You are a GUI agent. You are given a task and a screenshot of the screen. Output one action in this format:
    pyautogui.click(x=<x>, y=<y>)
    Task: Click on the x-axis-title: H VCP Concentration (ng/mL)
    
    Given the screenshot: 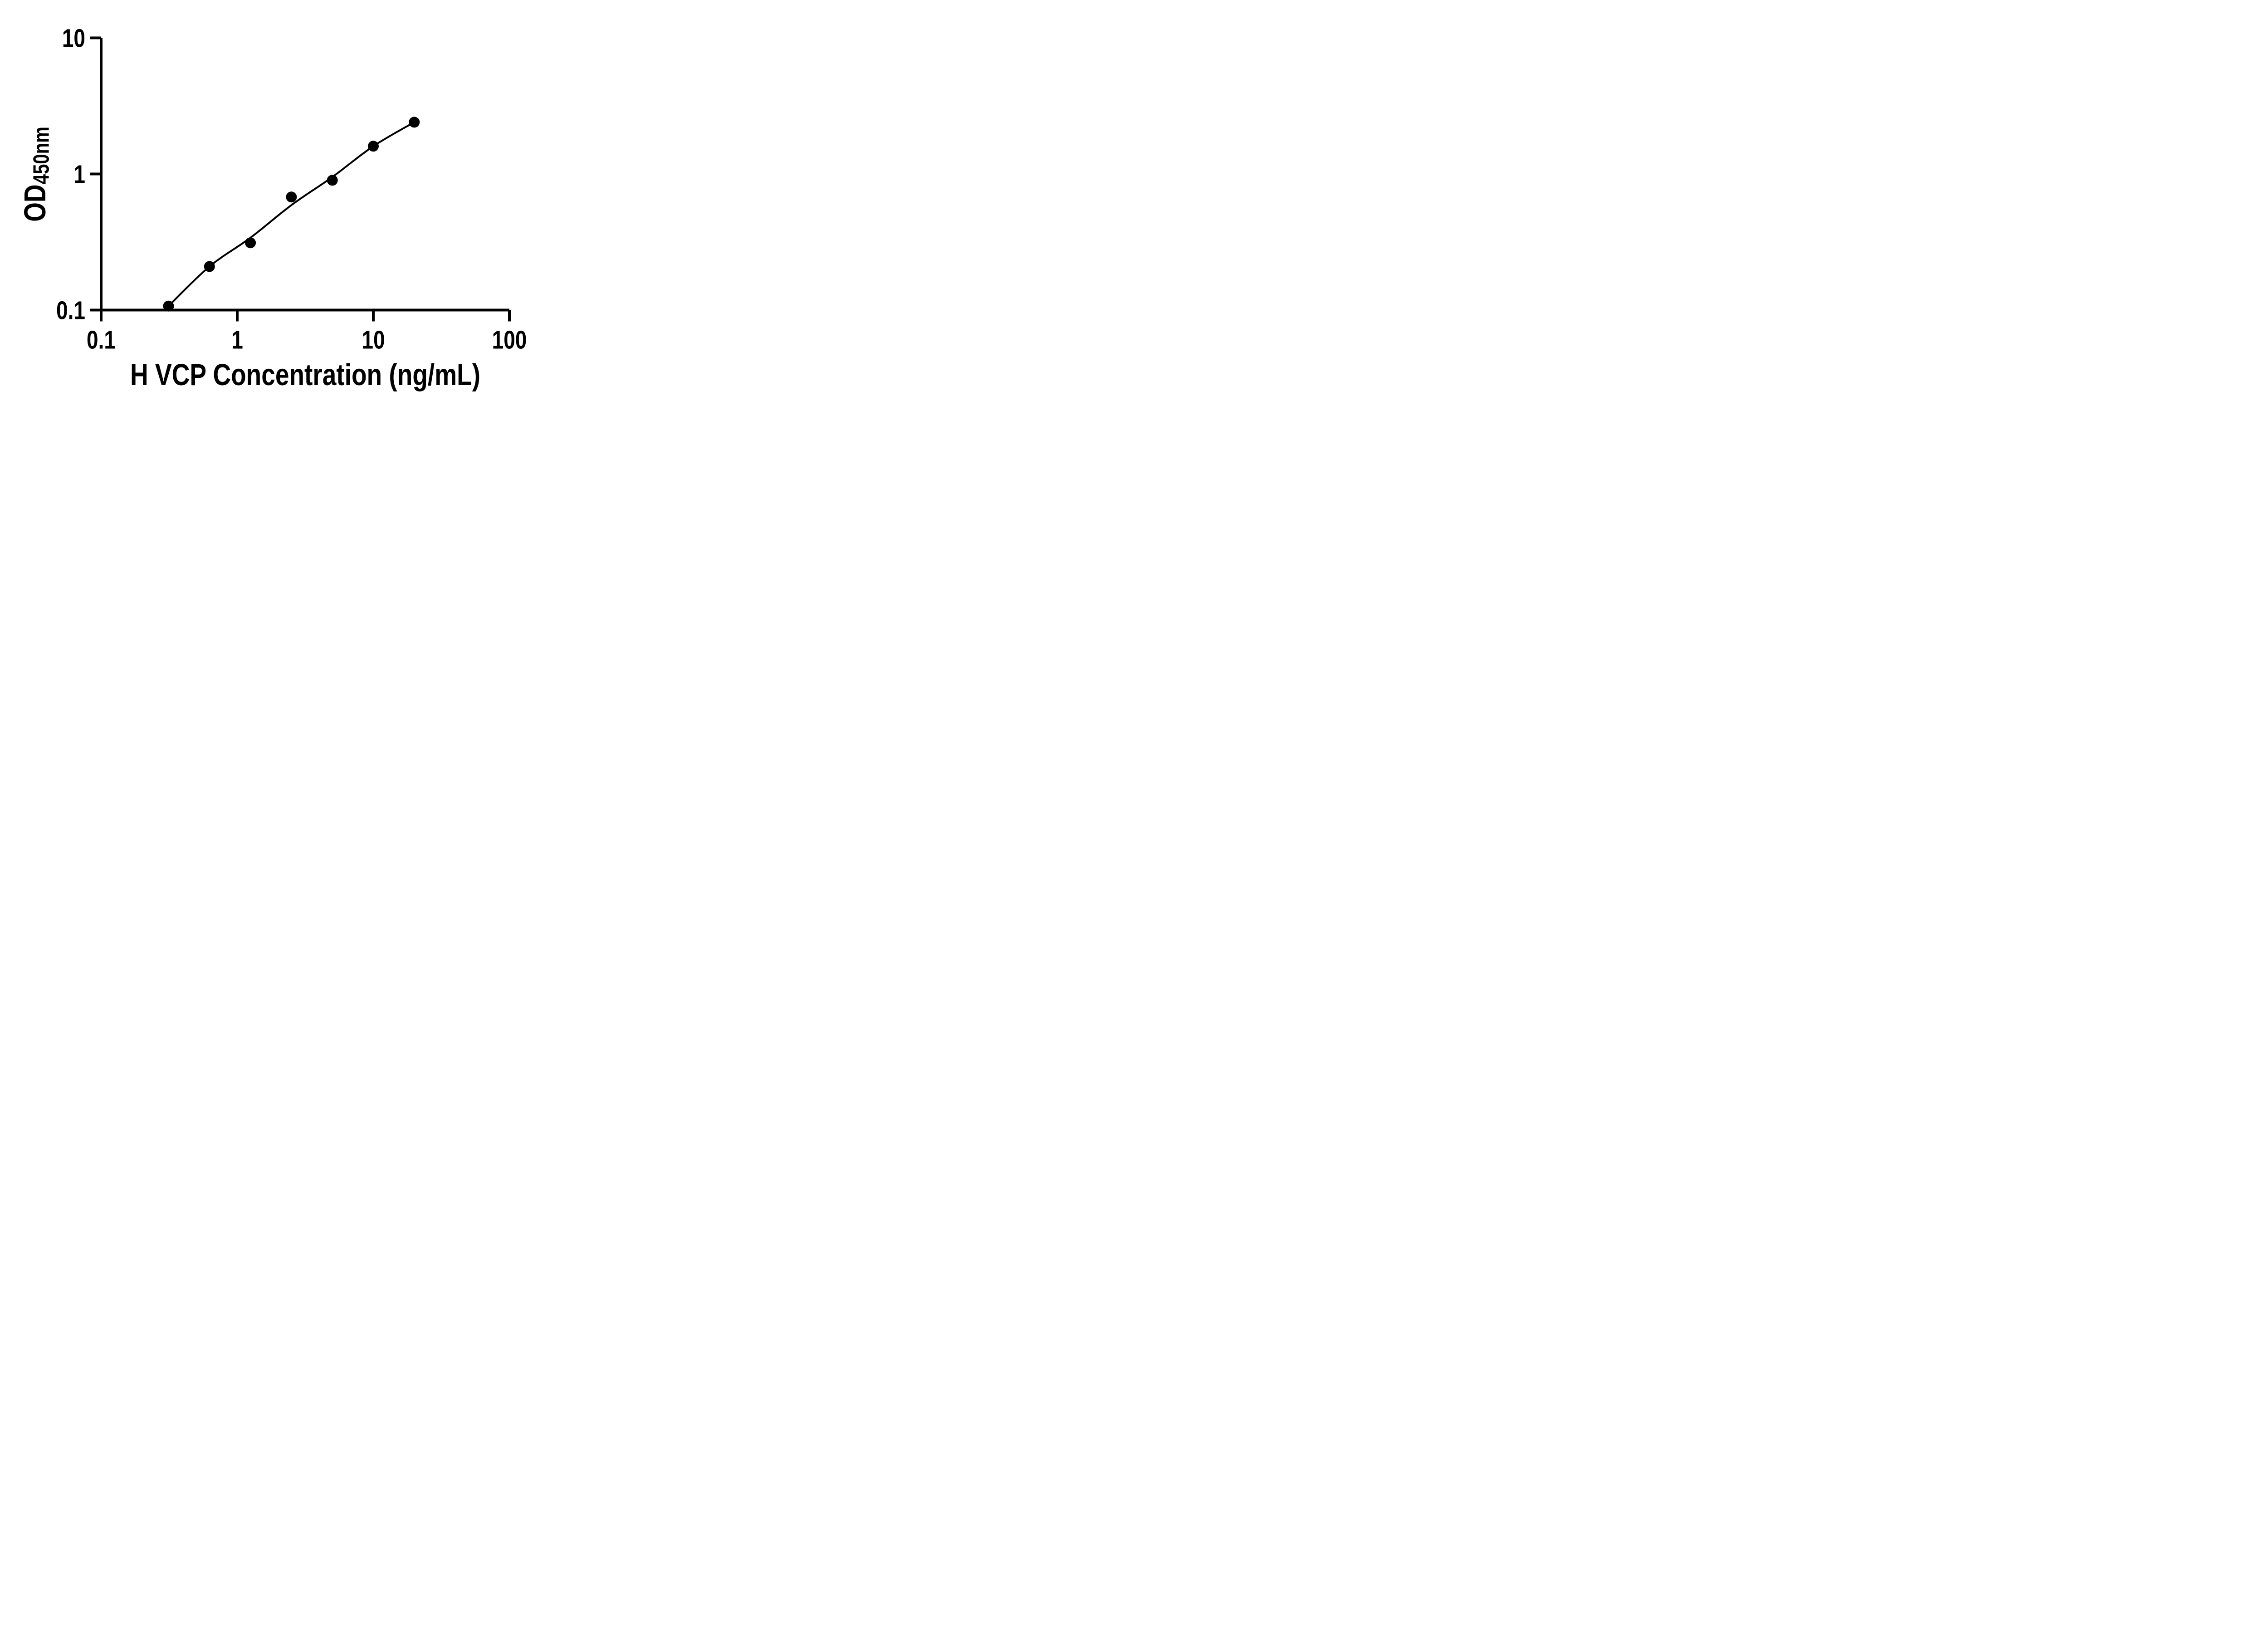 What is the action you would take?
    pyautogui.click(x=305, y=374)
    